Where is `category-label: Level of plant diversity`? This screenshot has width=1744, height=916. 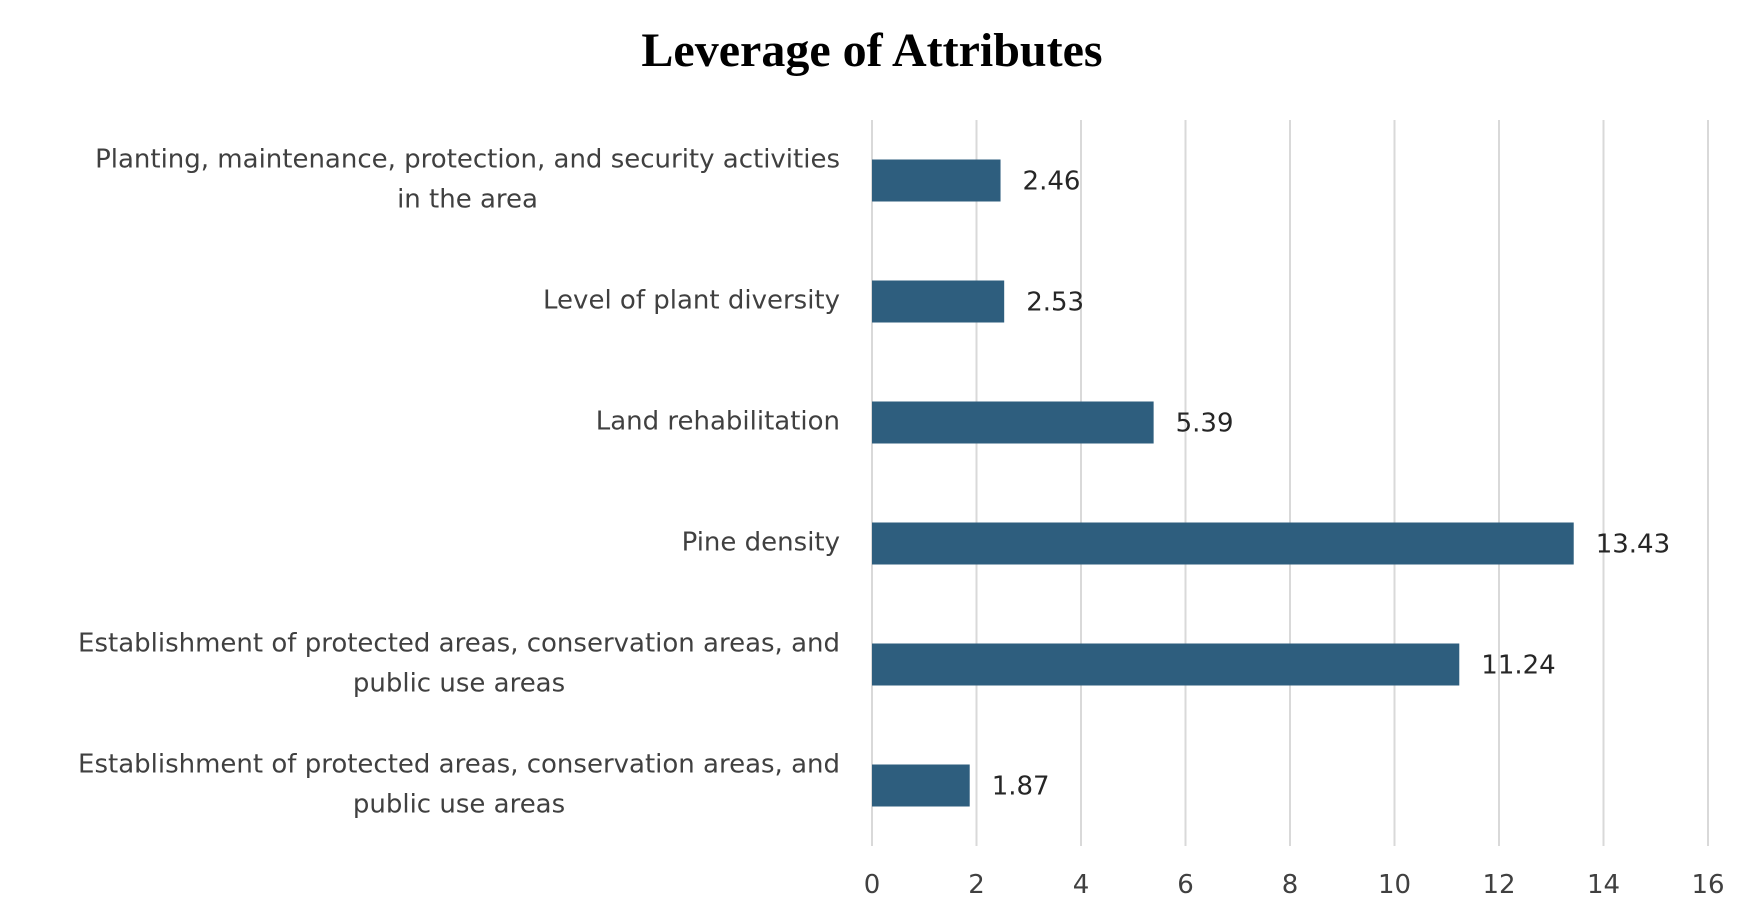
category-label: Level of plant diversity is located at coordinates (691, 301).